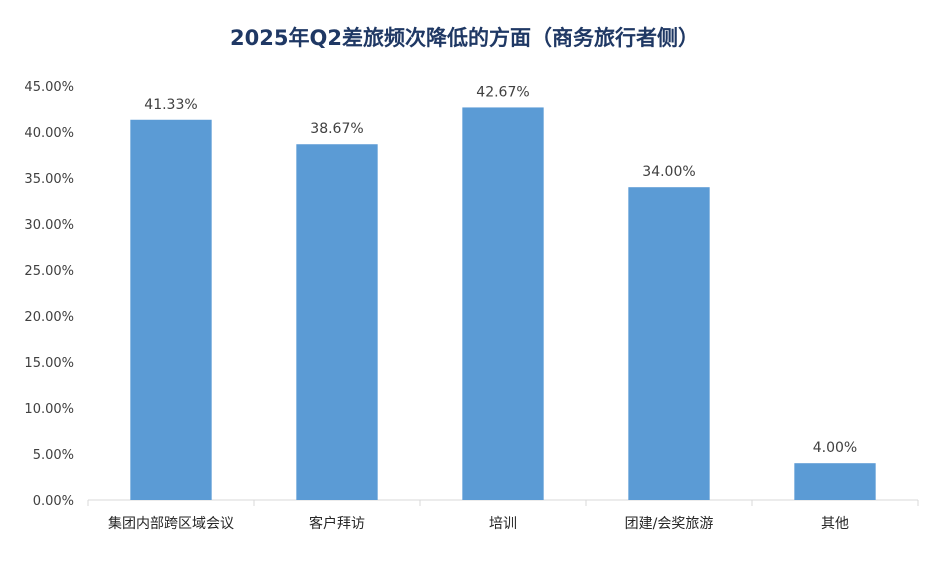 This screenshot has height=561, width=929. I want to click on y-tick-label: 15.00%, so click(49, 363).